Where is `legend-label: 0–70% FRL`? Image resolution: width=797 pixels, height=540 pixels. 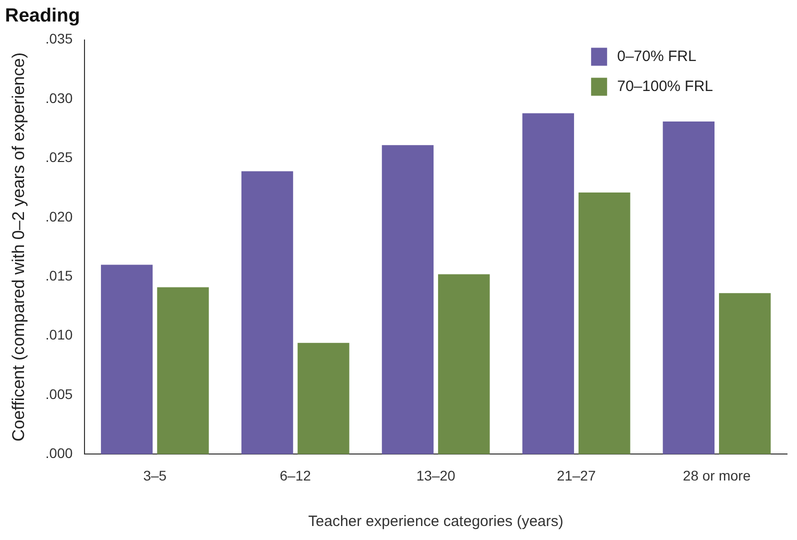 legend-label: 0–70% FRL is located at coordinates (656, 56).